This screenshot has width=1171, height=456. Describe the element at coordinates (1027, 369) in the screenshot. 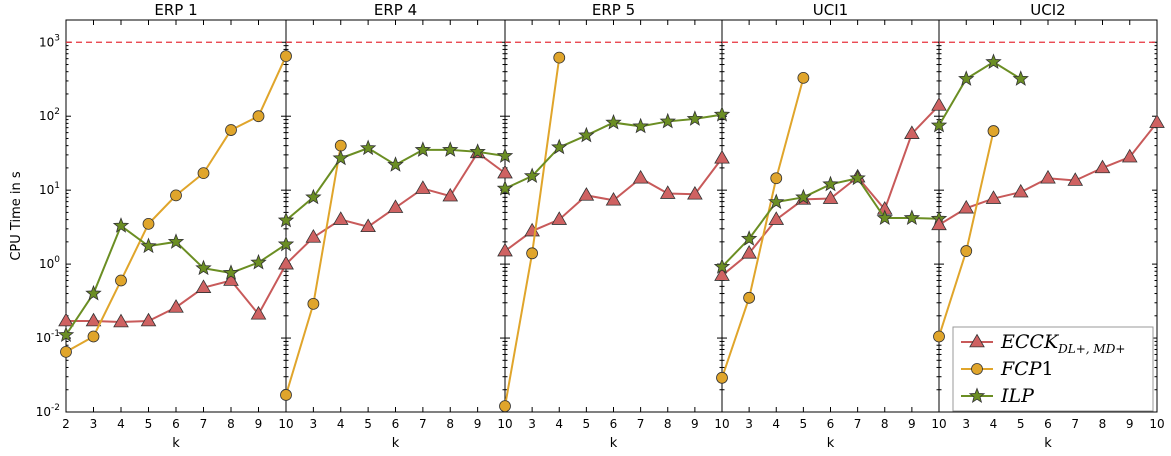

I see `legend-label: FCP1` at that location.